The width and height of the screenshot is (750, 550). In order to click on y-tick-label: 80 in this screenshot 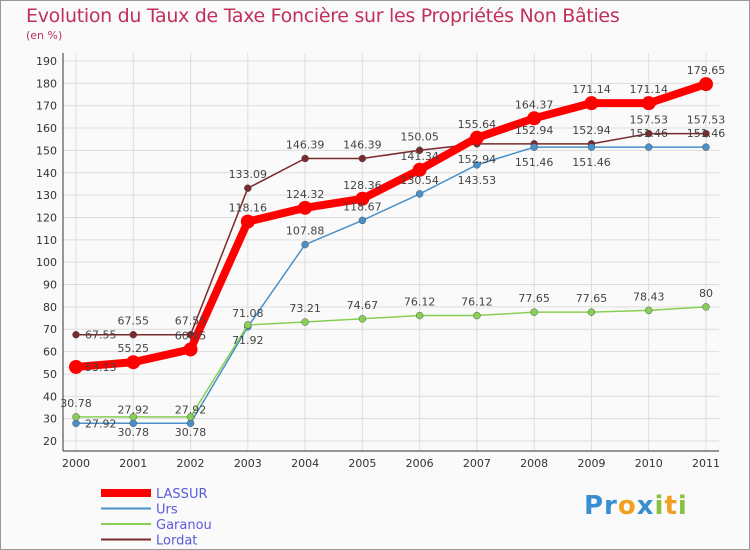, I will do `click(50, 307)`.